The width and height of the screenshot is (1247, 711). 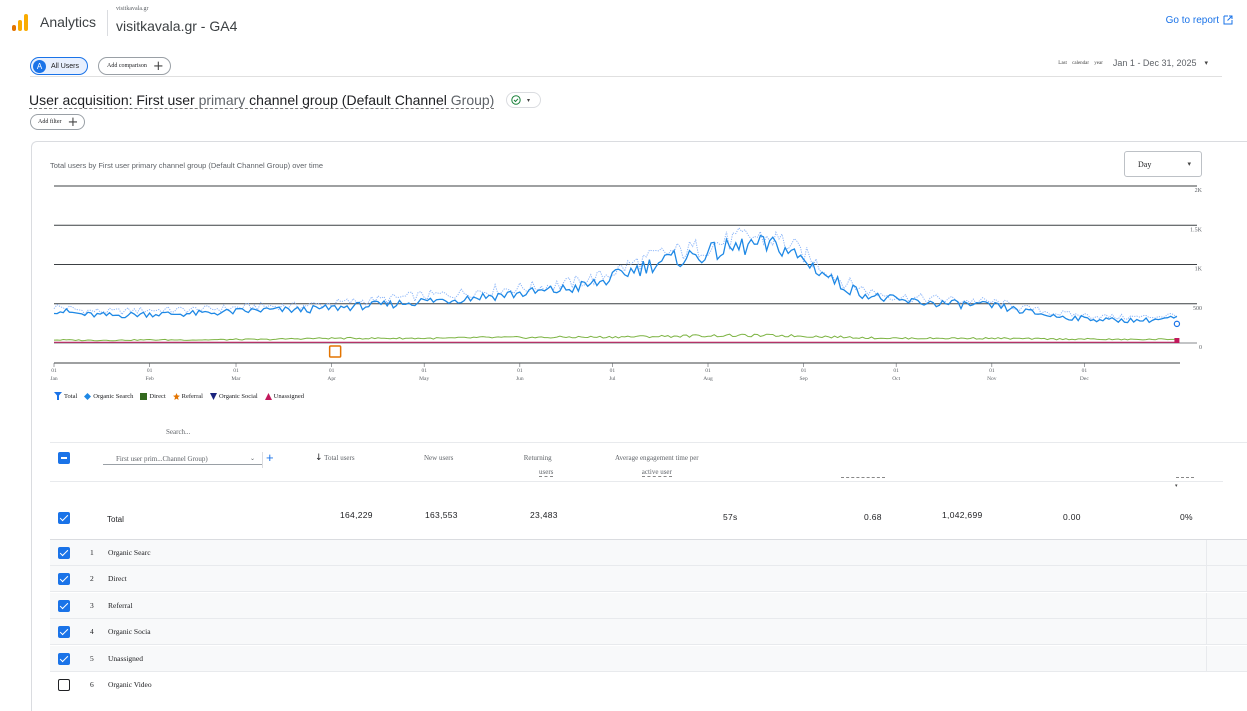 I want to click on x-tick-month: Apr, so click(x=331, y=379).